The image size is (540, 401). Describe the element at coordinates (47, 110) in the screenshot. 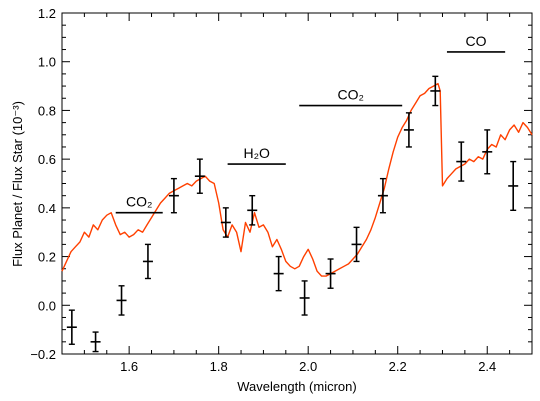

I see `y-tick-label: 0.8` at that location.